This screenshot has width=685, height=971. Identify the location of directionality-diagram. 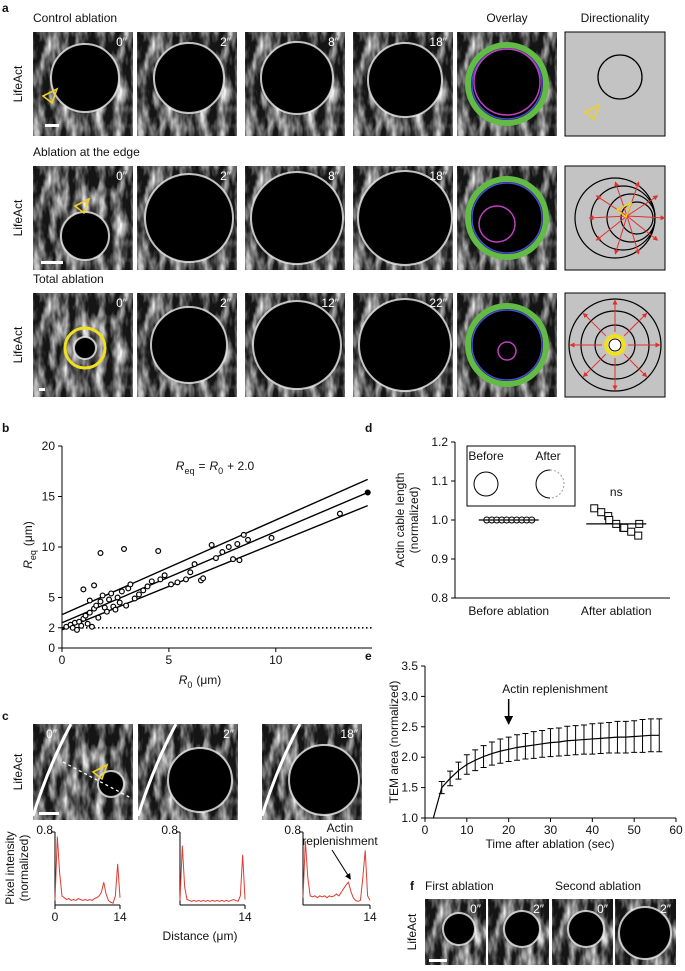
(615, 345).